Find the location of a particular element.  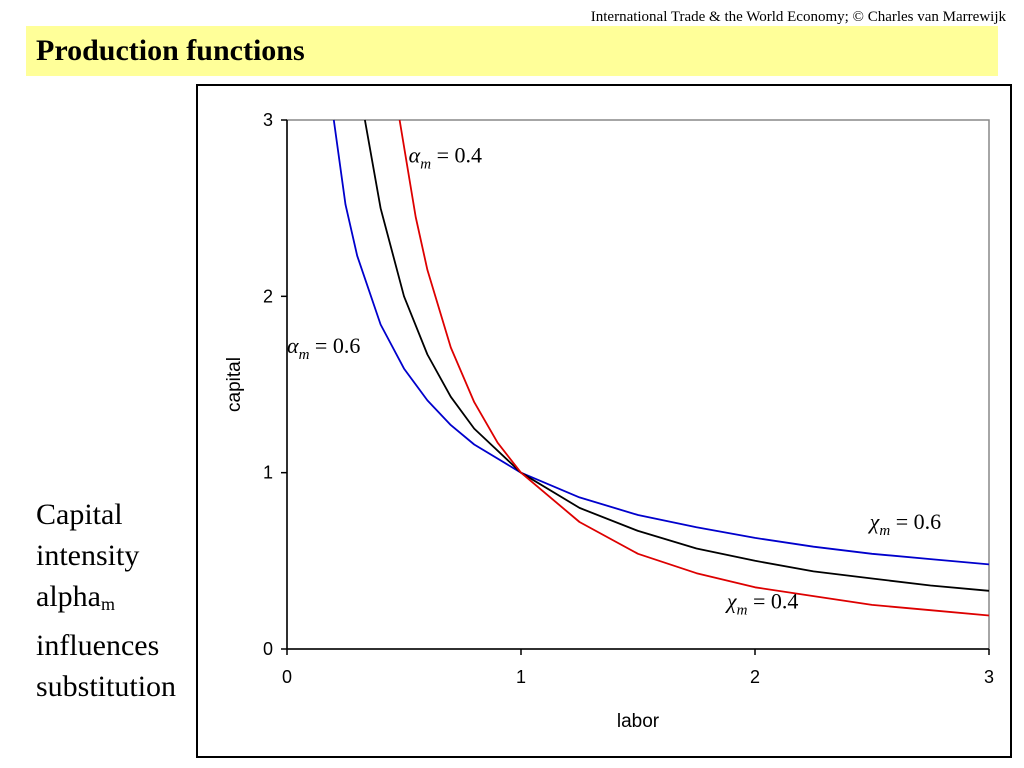

x-axis-label: labor is located at coordinates (638, 721).